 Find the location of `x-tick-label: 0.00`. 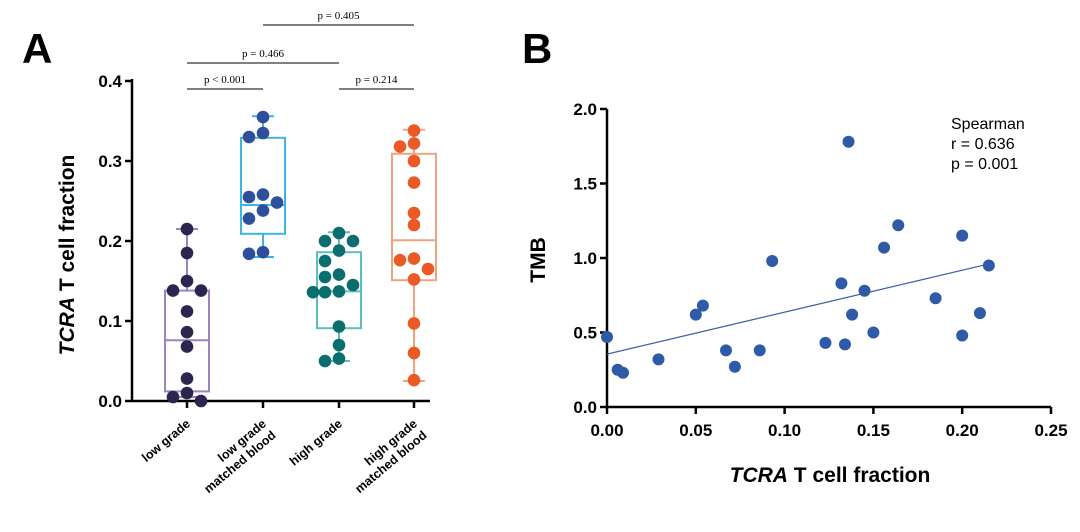

x-tick-label: 0.00 is located at coordinates (606, 430).